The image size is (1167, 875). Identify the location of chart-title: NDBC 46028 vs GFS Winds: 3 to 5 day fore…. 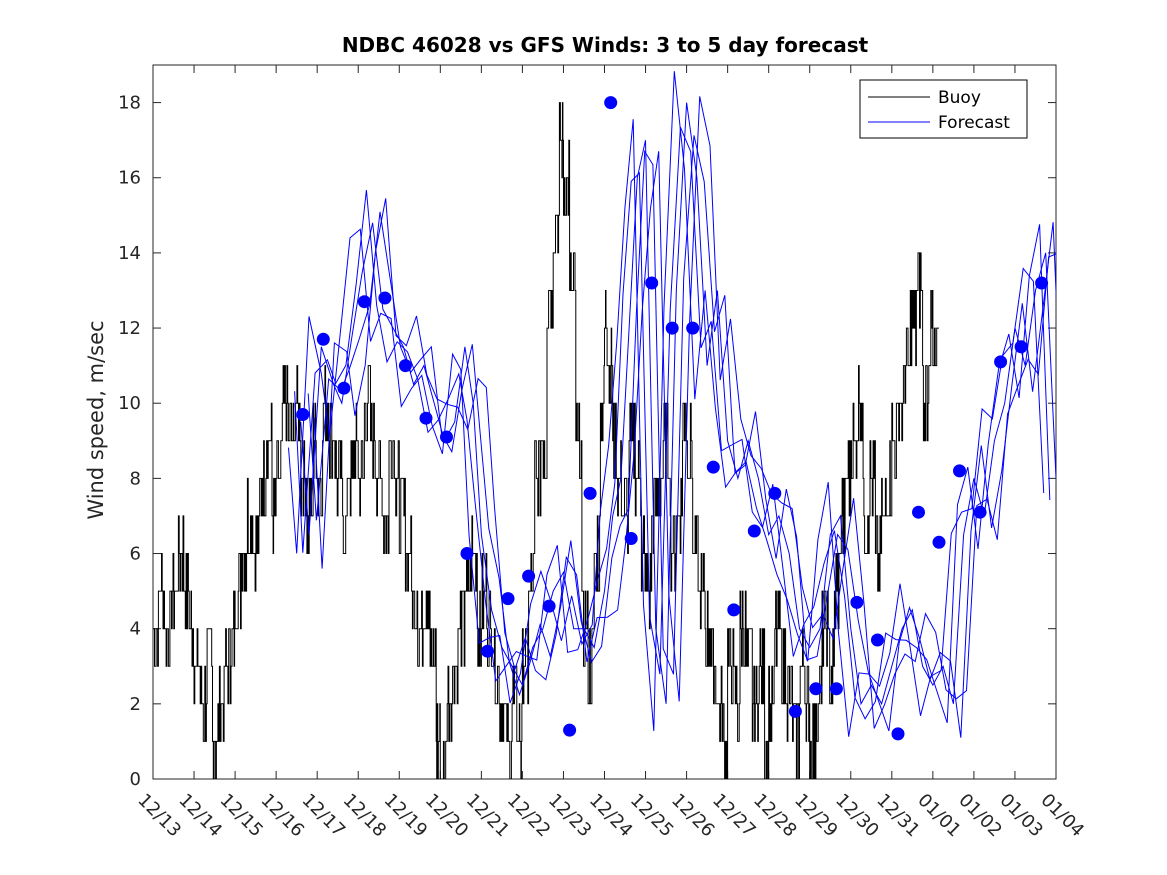
(605, 45).